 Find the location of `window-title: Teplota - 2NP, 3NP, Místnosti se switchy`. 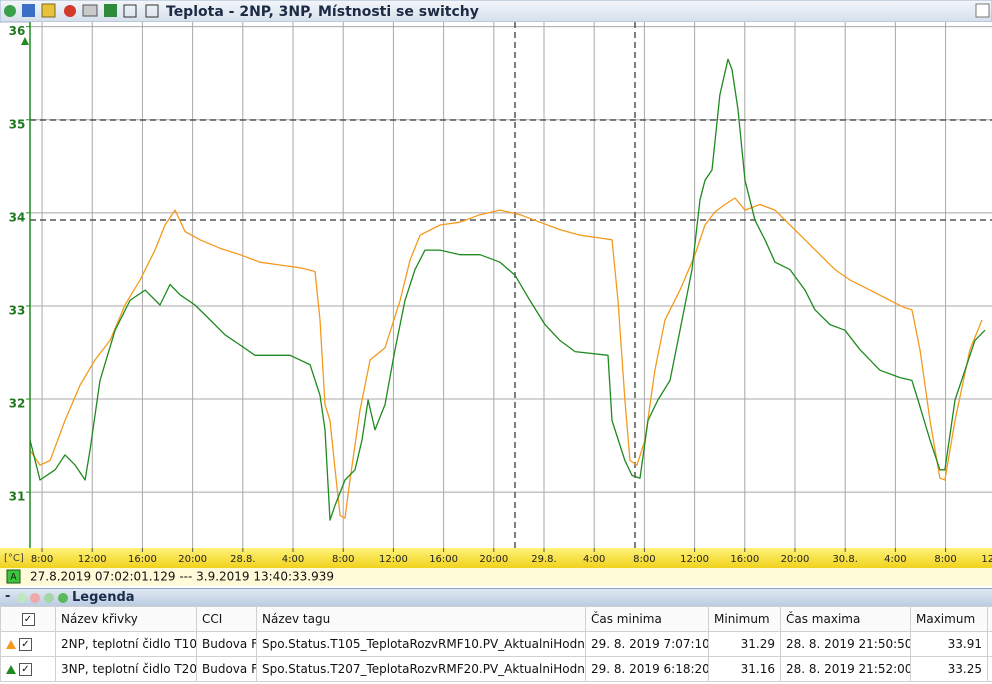

window-title: Teplota - 2NP, 3NP, Místnosti se switchy is located at coordinates (322, 12).